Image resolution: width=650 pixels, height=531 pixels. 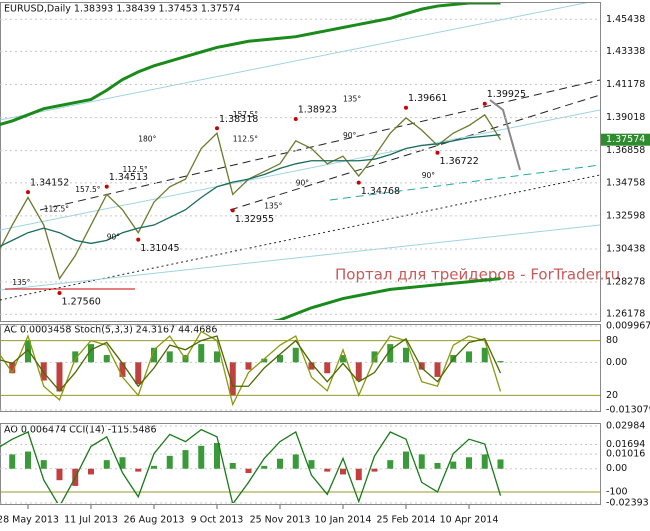 I want to click on x-tick-label: 10 Jan 2014, so click(x=343, y=520).